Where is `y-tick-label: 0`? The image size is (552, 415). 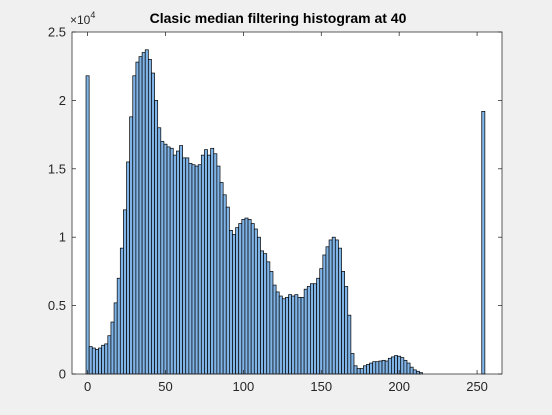 y-tick-label: 0 is located at coordinates (62, 374).